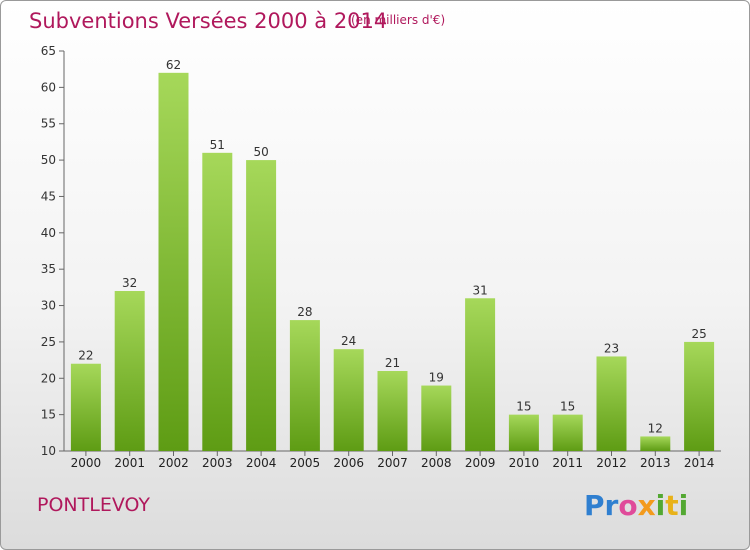 The height and width of the screenshot is (550, 750). I want to click on y-tick-label: 40, so click(48, 233).